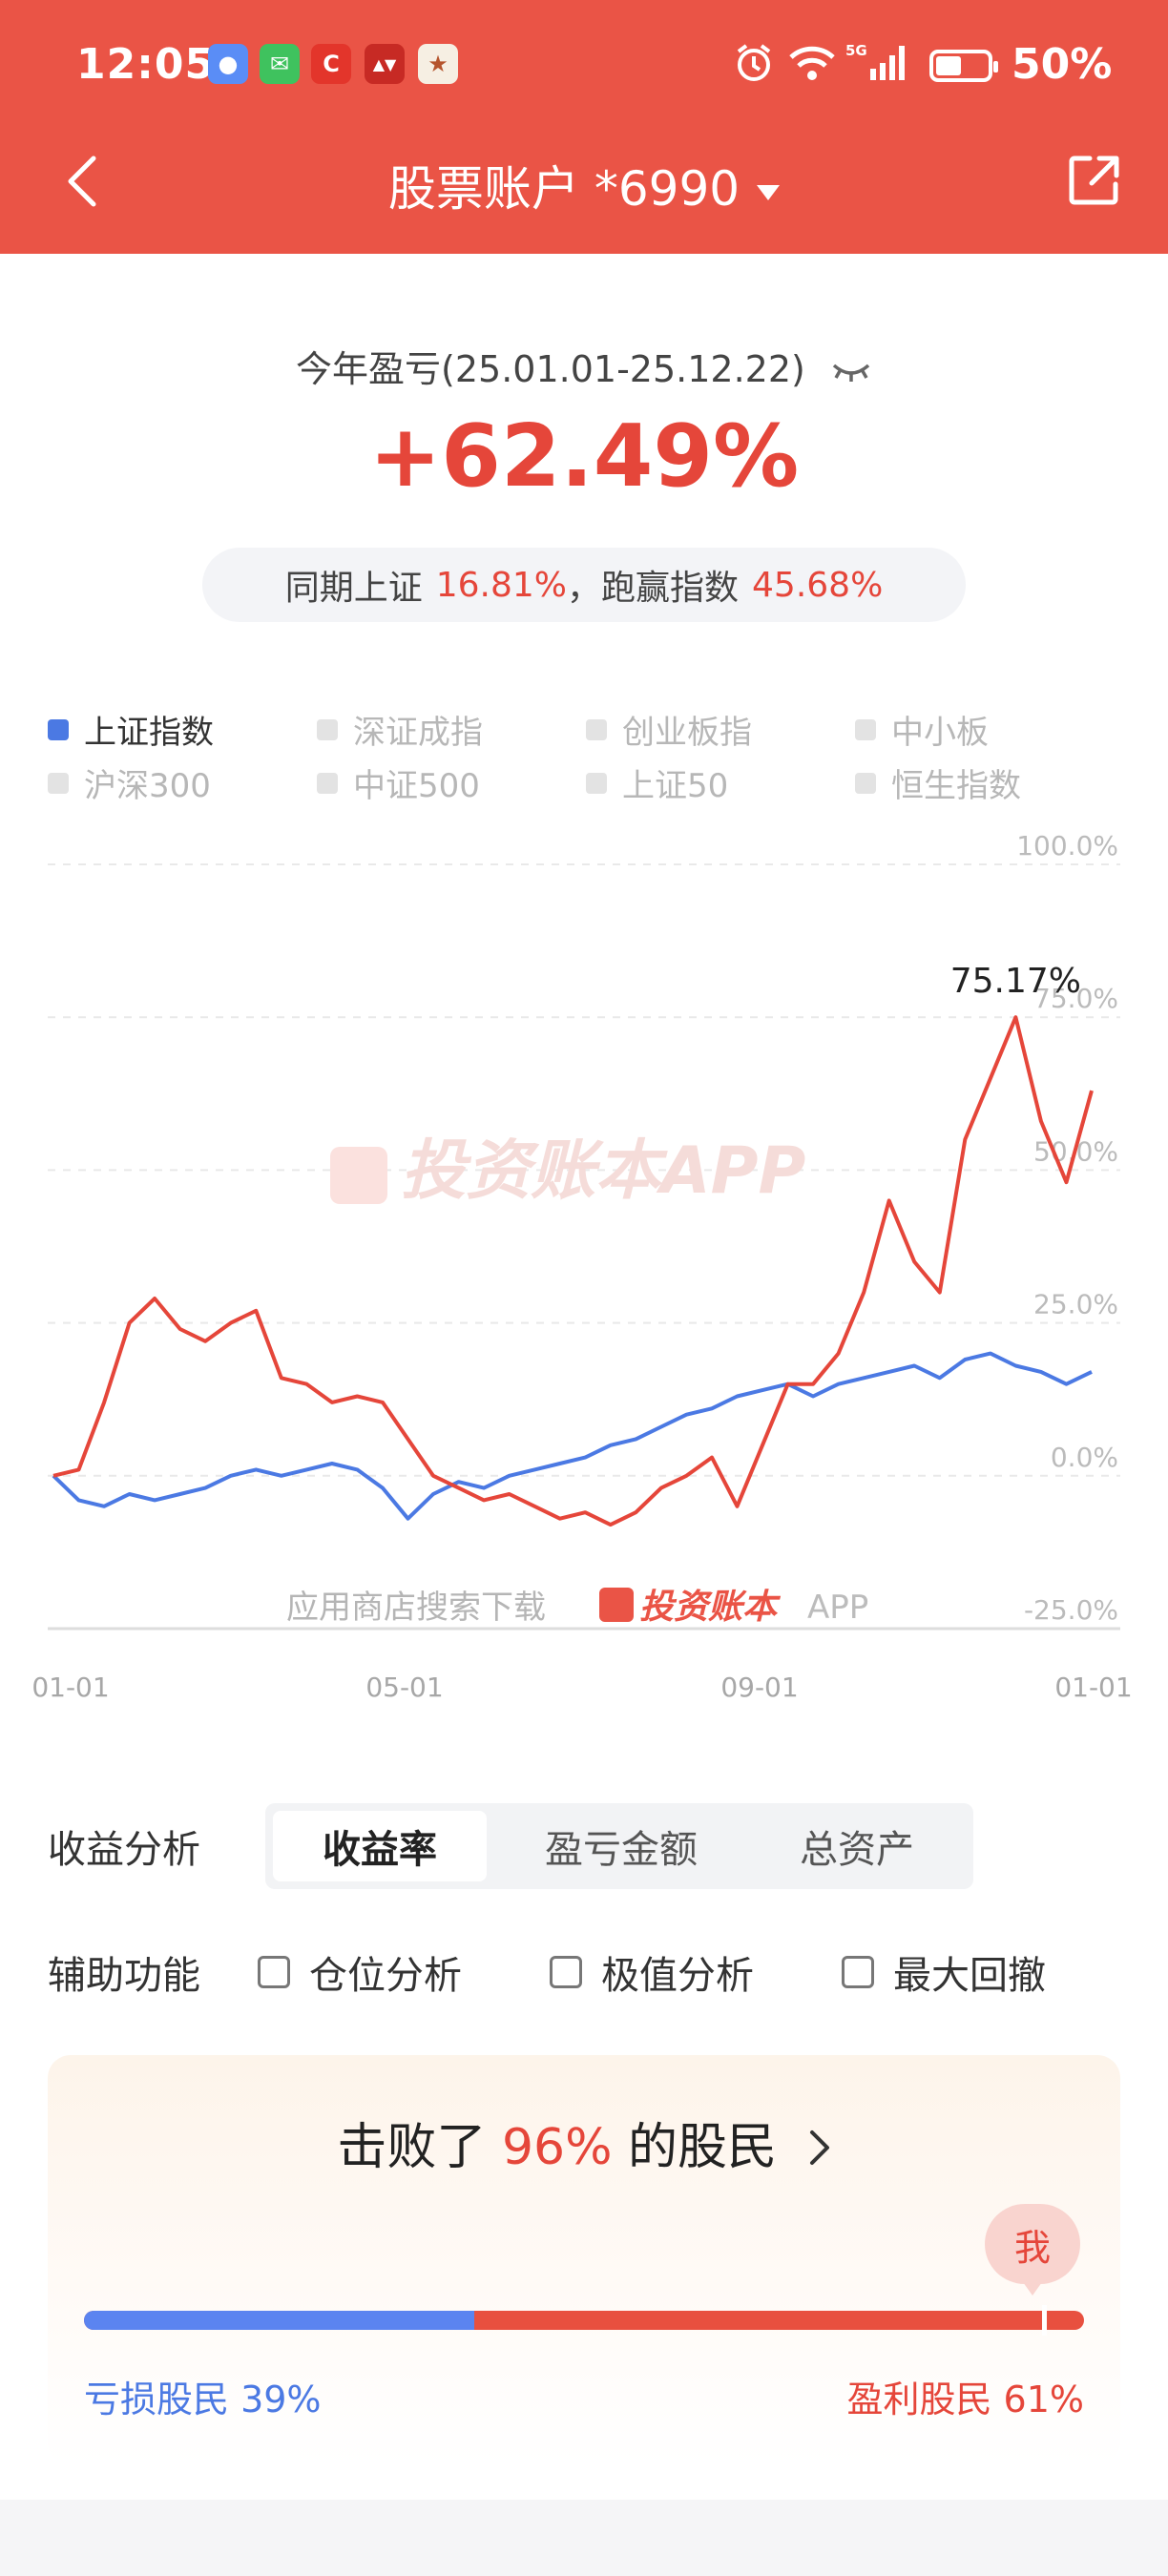 The height and width of the screenshot is (2576, 1168). I want to click on status-time: 12:05, so click(146, 64).